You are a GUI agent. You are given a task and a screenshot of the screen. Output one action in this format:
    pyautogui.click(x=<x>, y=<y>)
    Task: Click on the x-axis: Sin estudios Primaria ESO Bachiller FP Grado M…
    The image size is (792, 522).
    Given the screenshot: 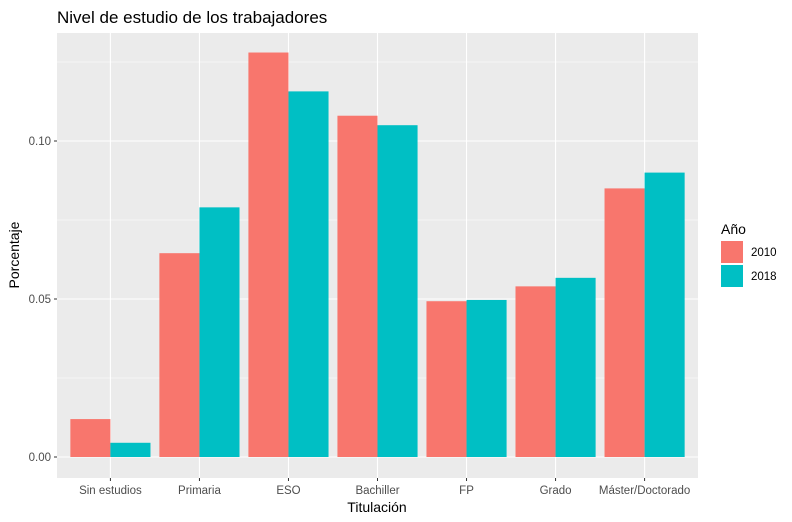 What is the action you would take?
    pyautogui.click(x=384, y=487)
    